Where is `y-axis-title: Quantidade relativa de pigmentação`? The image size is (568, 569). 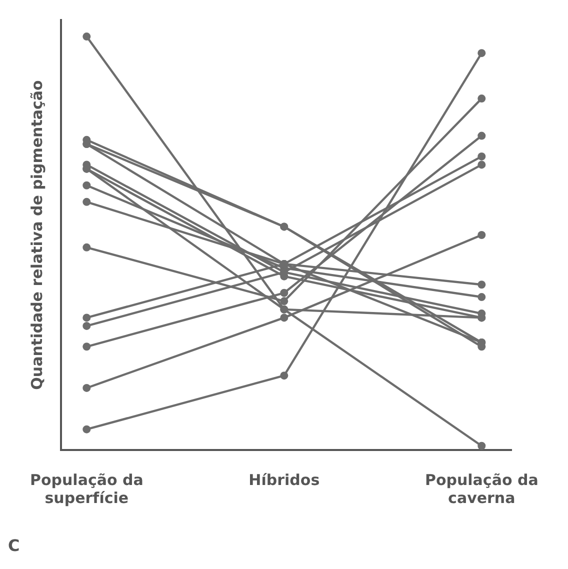 y-axis-title: Quantidade relativa de pigmentação is located at coordinates (37, 235).